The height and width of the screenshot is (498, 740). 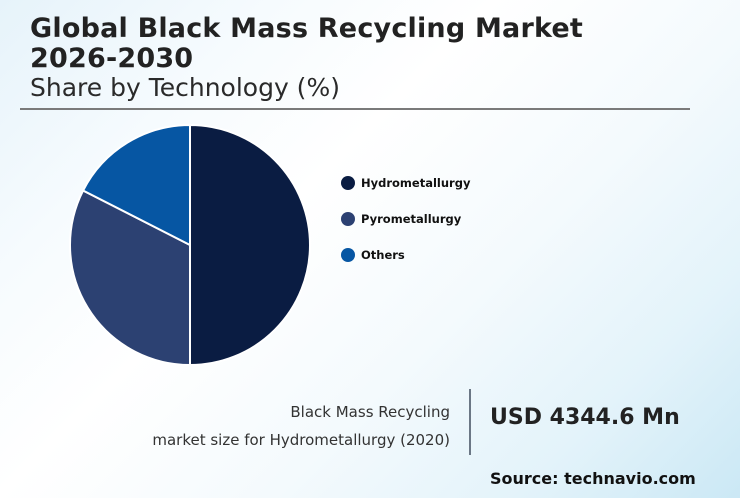 What do you see at coordinates (593, 478) in the screenshot?
I see `source-label: Source: technavio.com` at bounding box center [593, 478].